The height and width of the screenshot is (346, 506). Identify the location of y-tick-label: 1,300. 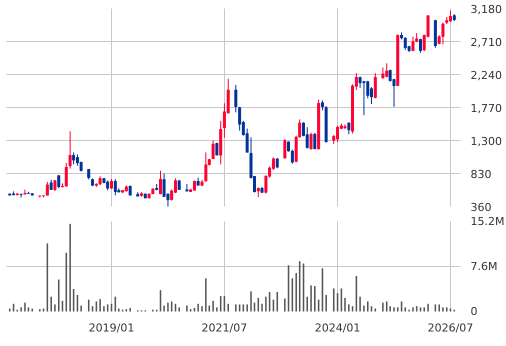
(486, 141).